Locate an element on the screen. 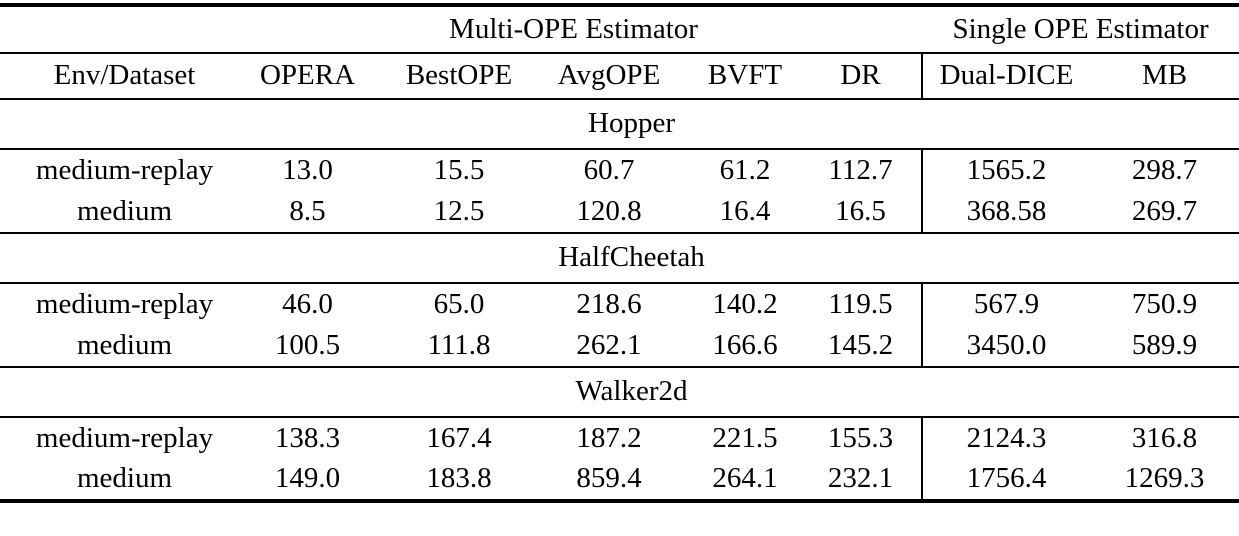  column-header-avgope: AvgOPE is located at coordinates (609, 75).